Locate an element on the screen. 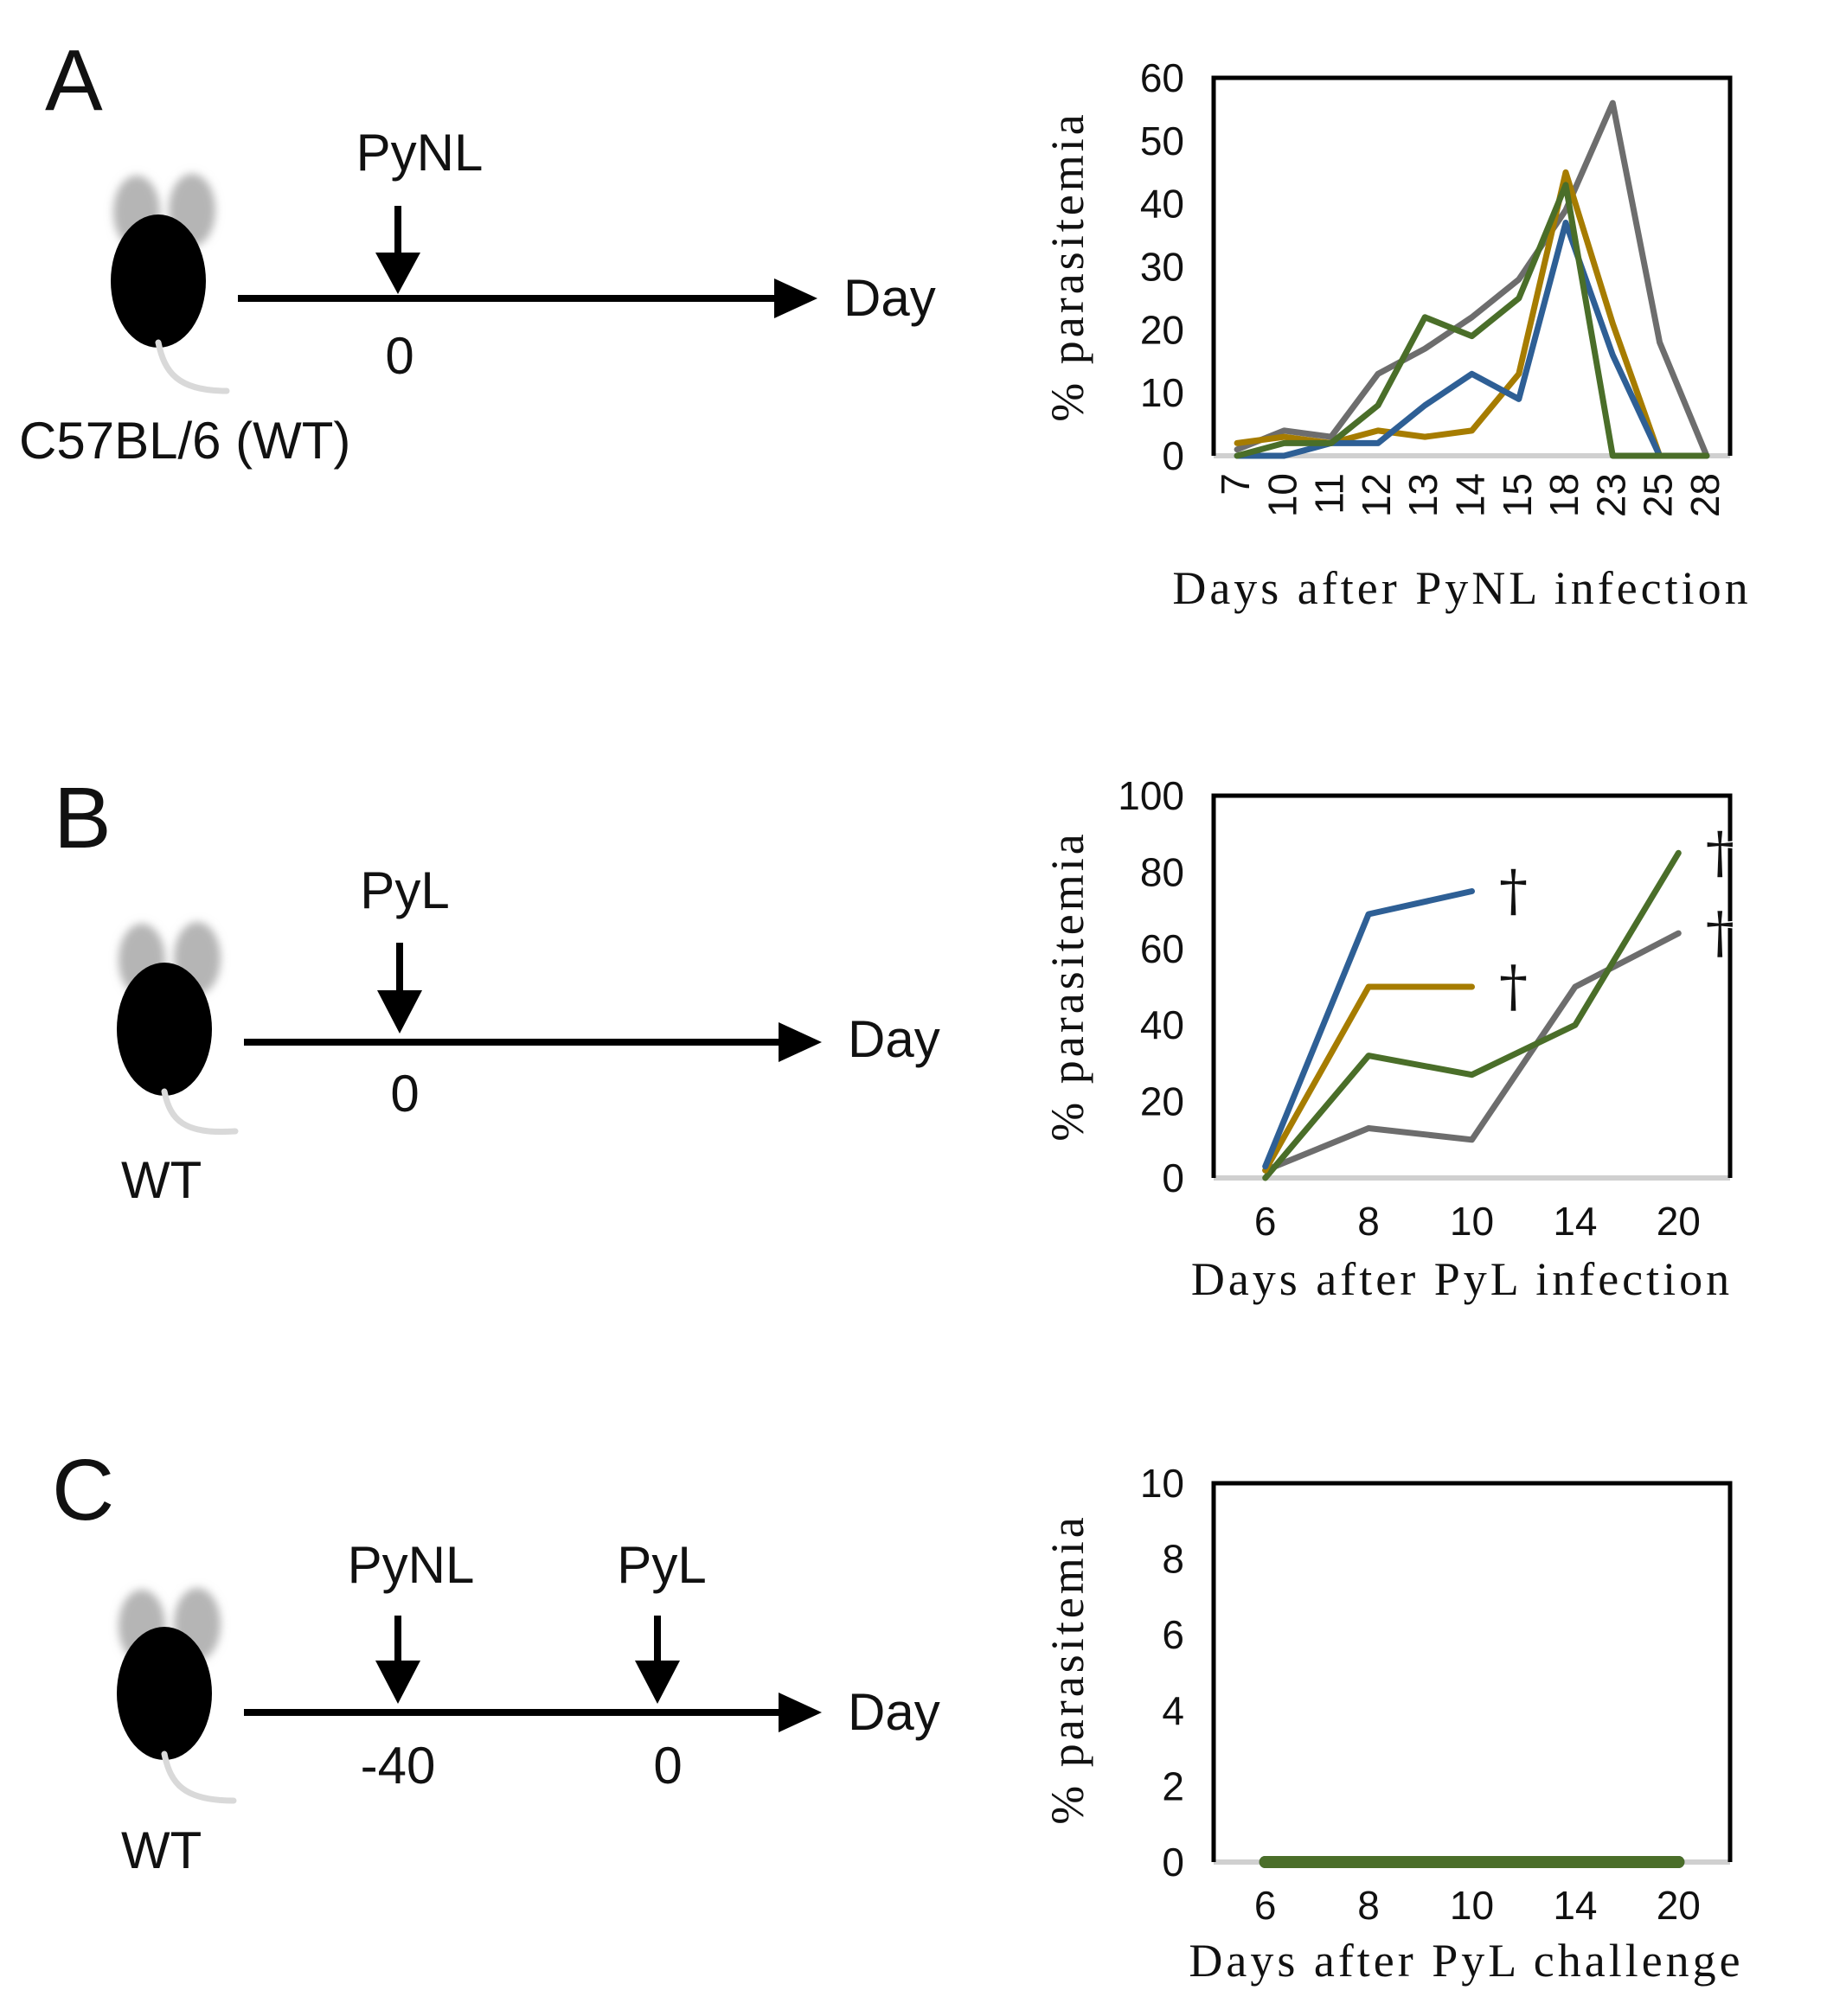  panel-letter-c: C is located at coordinates (83, 1490).